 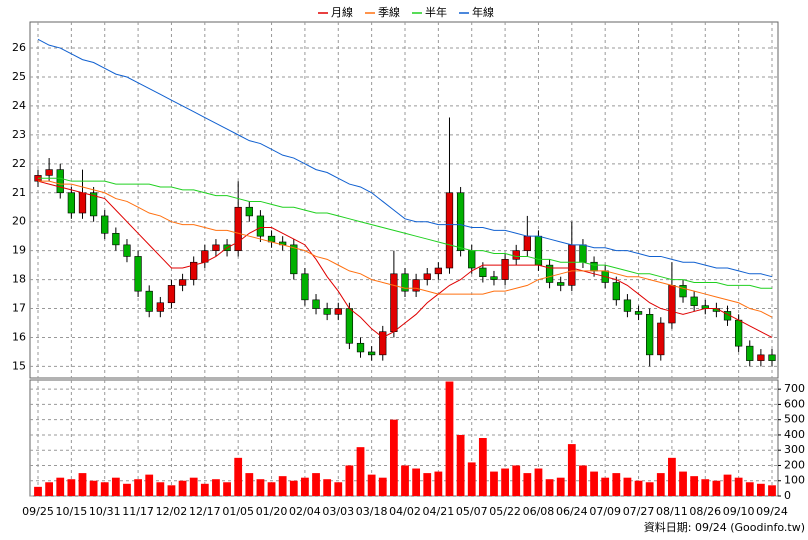 What do you see at coordinates (794, 480) in the screenshot?
I see `y2-tick-label: 100` at bounding box center [794, 480].